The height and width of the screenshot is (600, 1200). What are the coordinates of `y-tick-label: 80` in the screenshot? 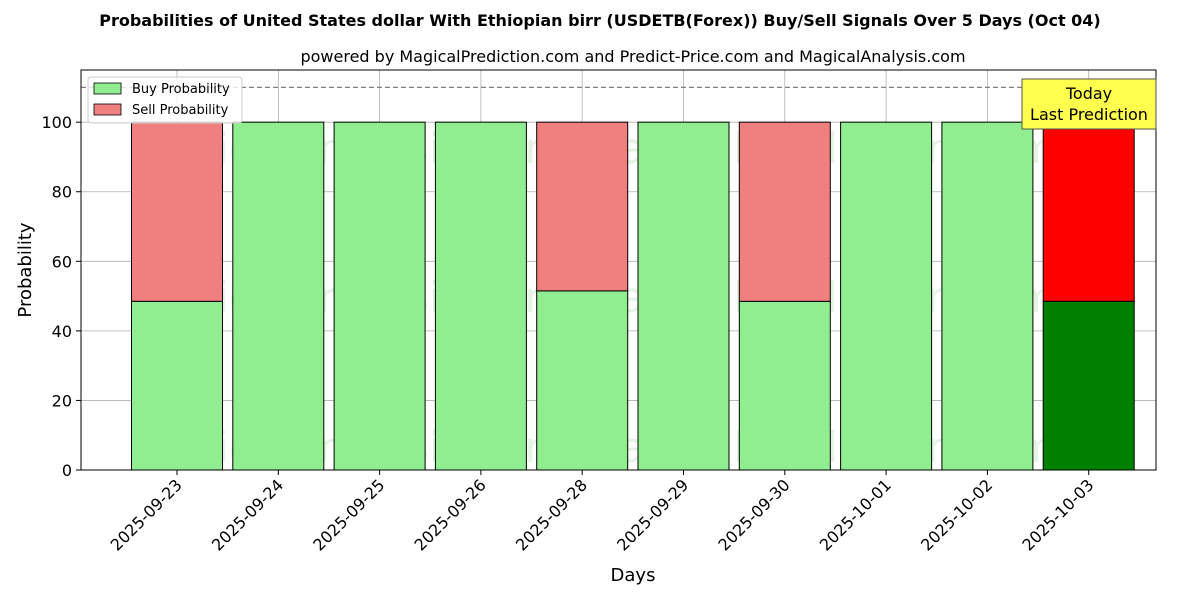 It's located at (62, 192).